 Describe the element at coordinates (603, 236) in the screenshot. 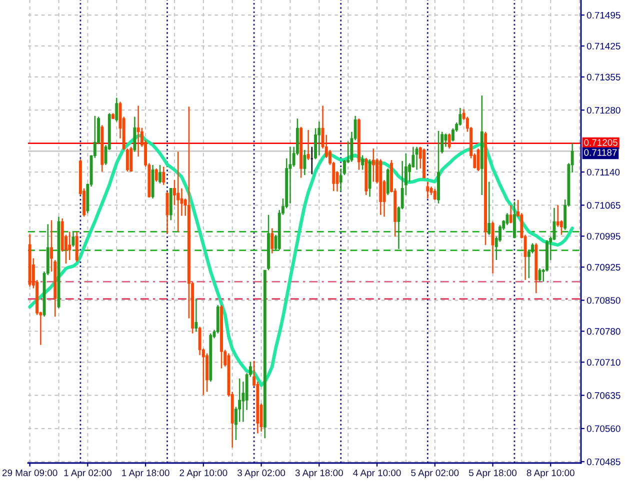

I see `y-tick-label: 0.70995` at that location.